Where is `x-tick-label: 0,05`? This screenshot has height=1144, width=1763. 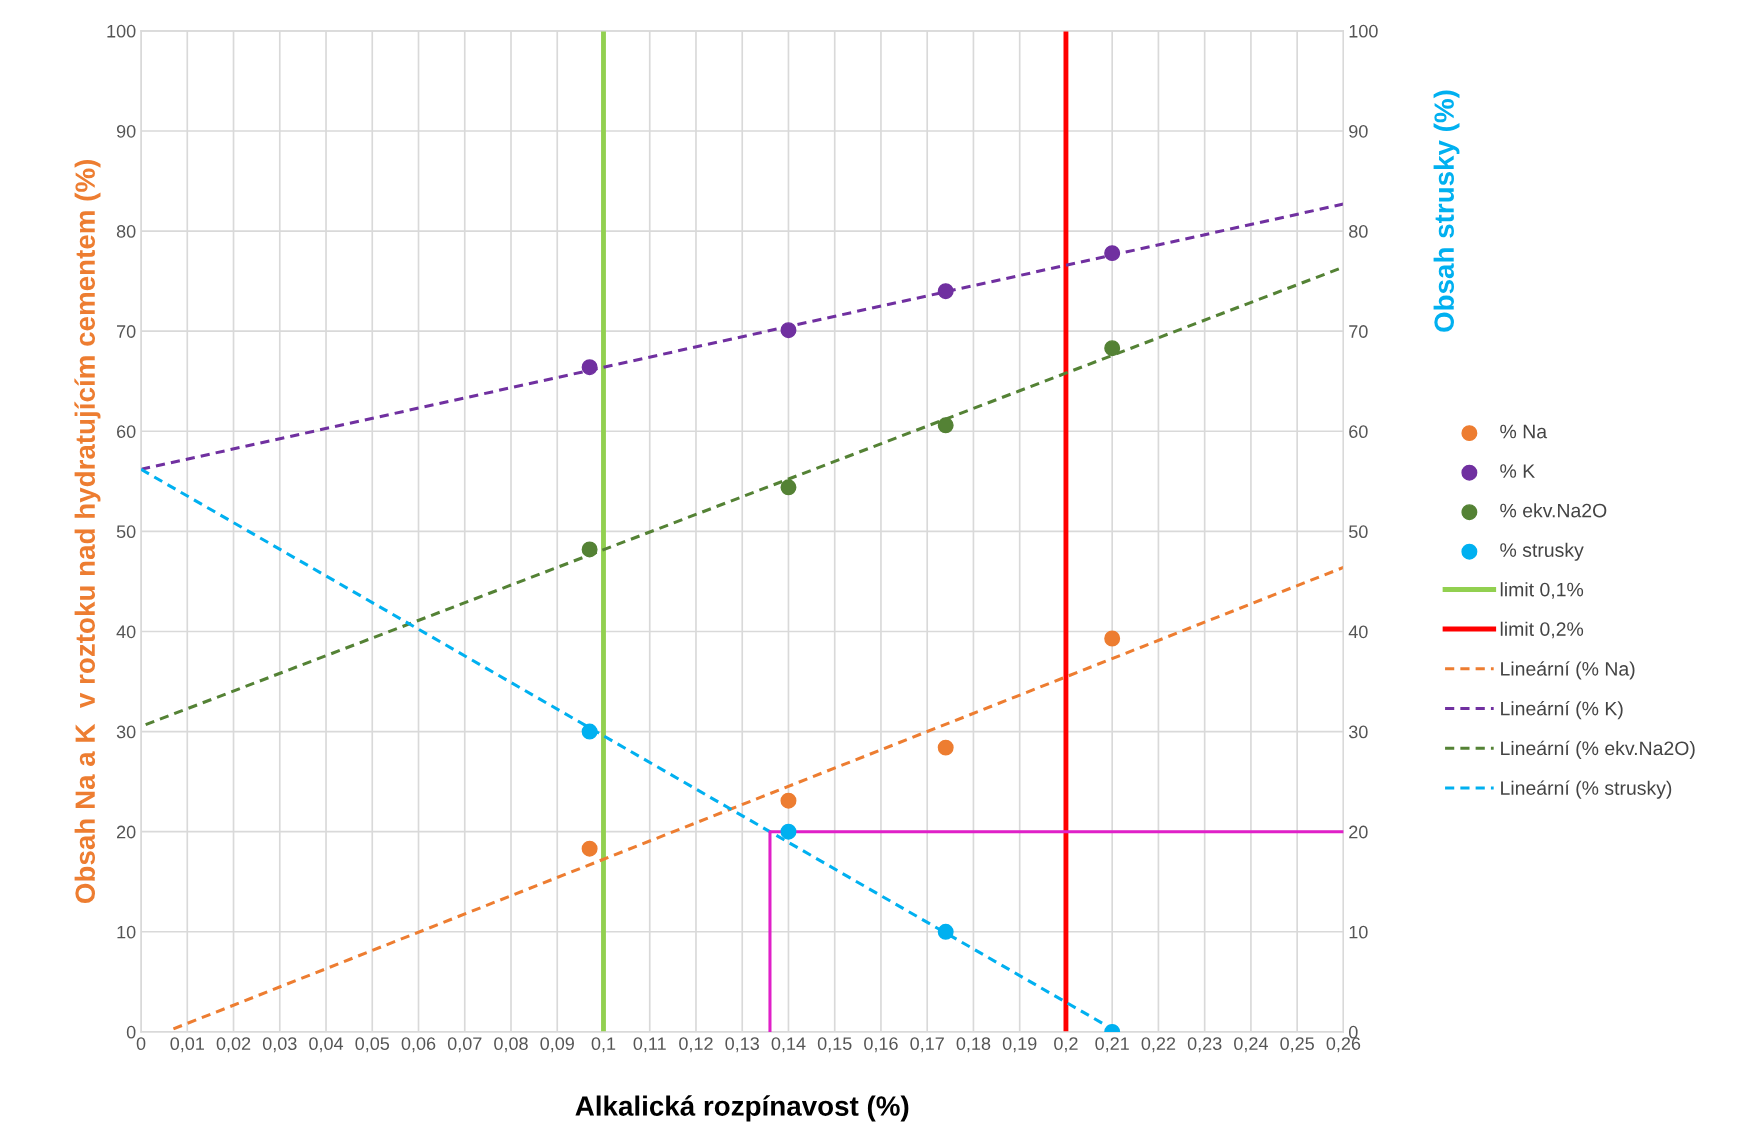 x-tick-label: 0,05 is located at coordinates (372, 1045).